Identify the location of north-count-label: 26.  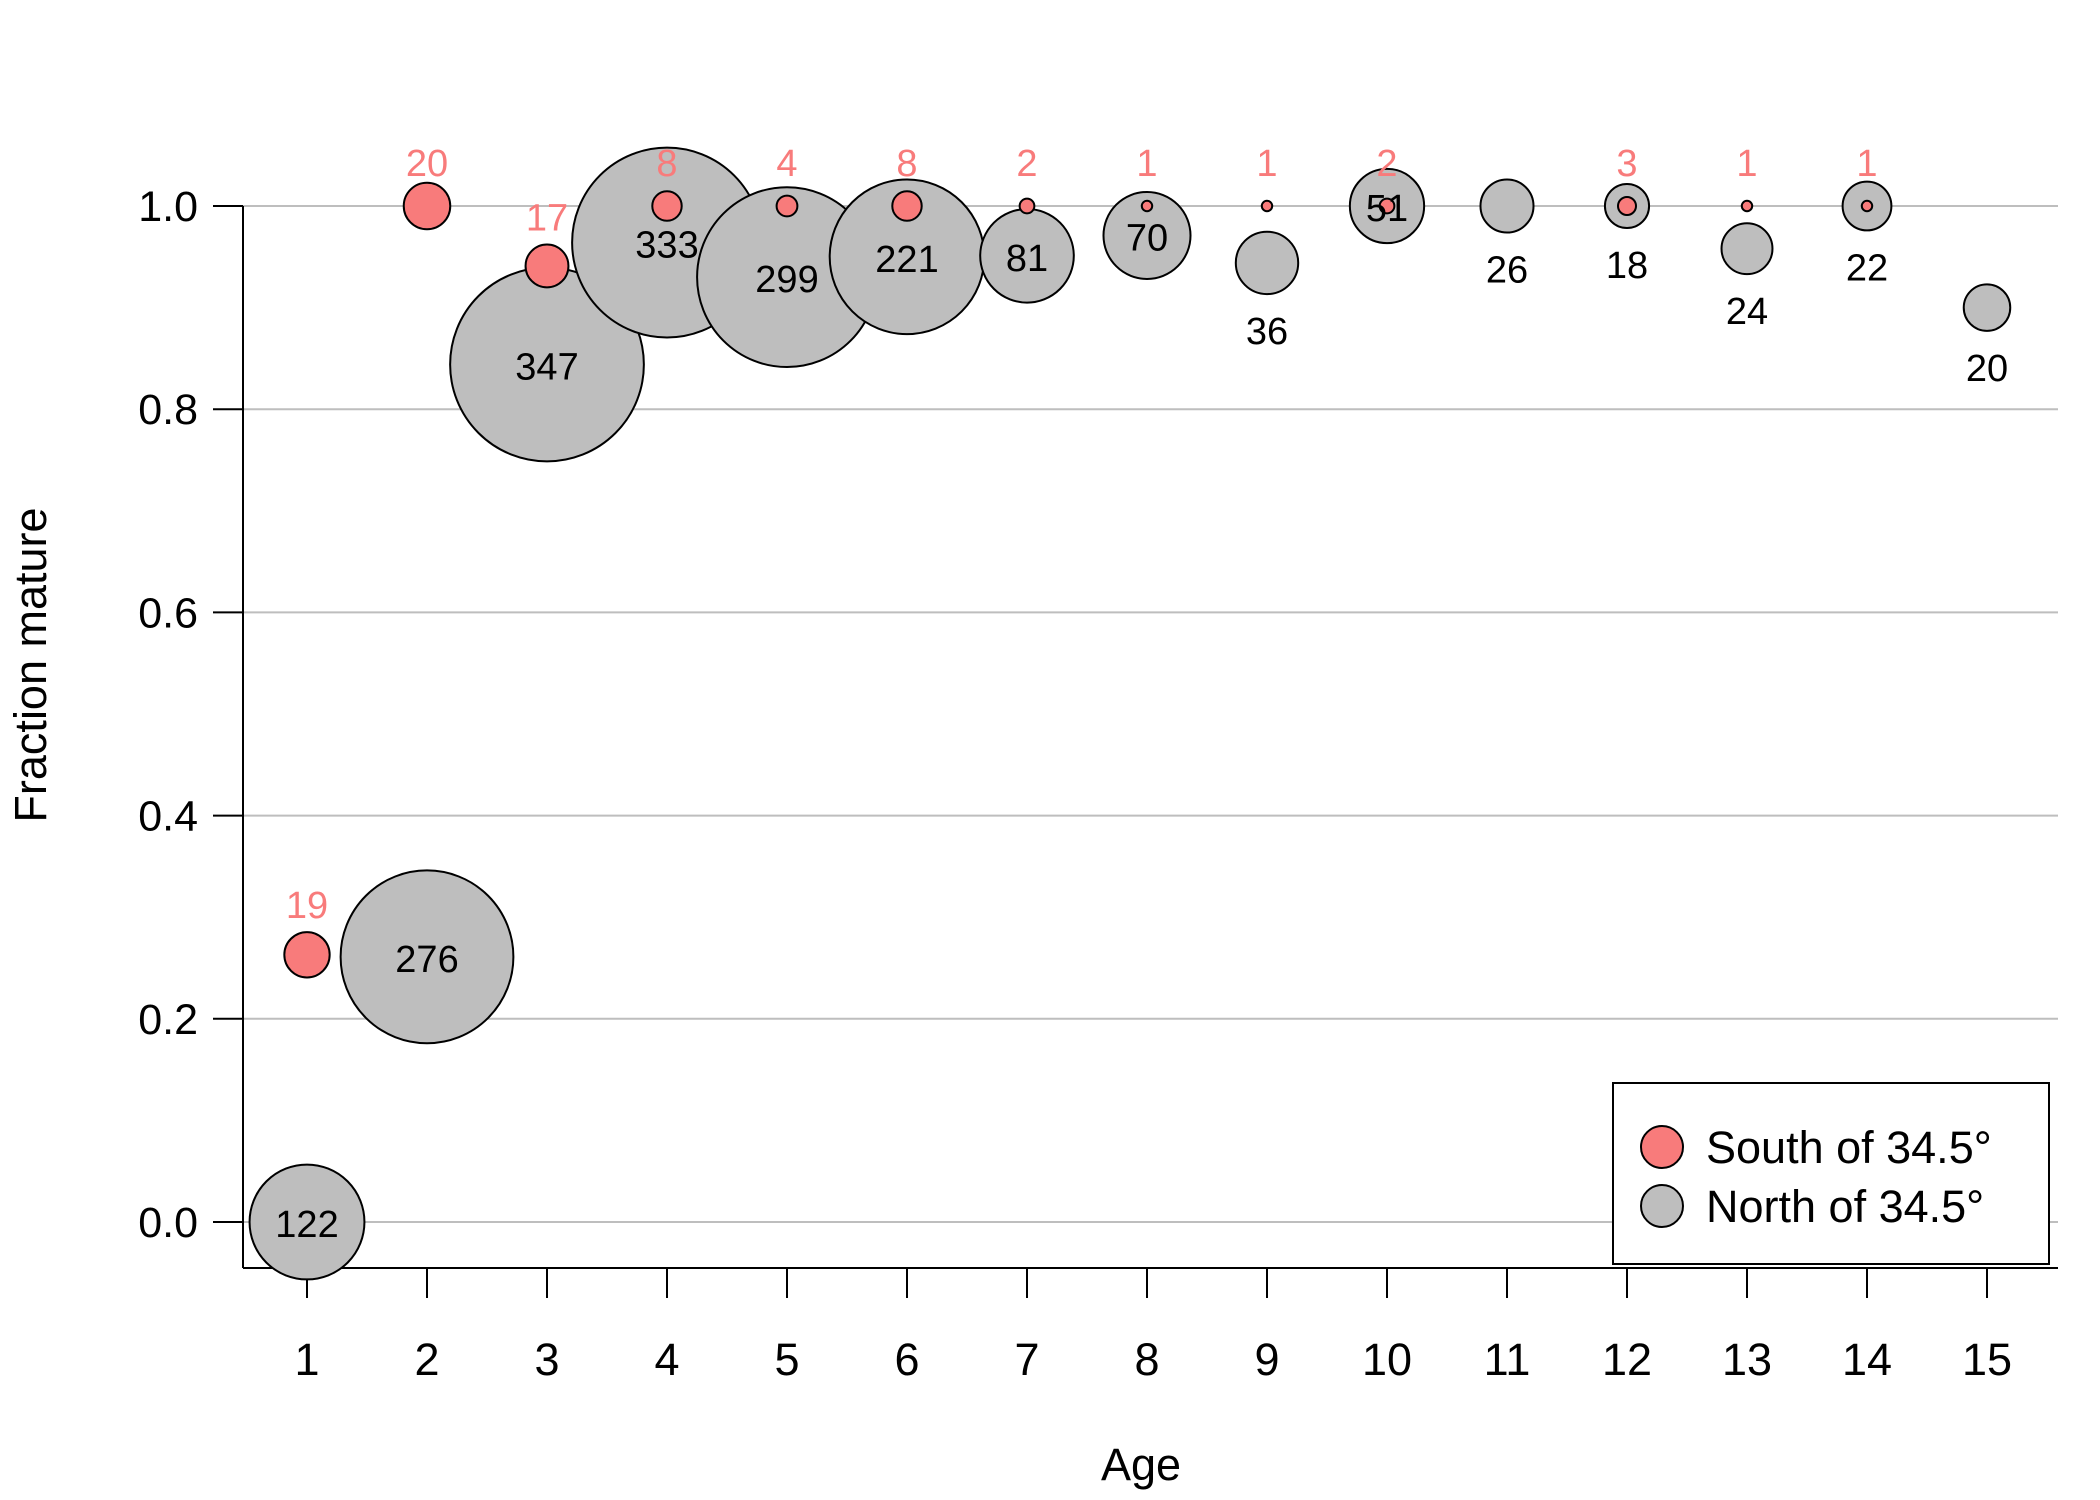
(1507, 271).